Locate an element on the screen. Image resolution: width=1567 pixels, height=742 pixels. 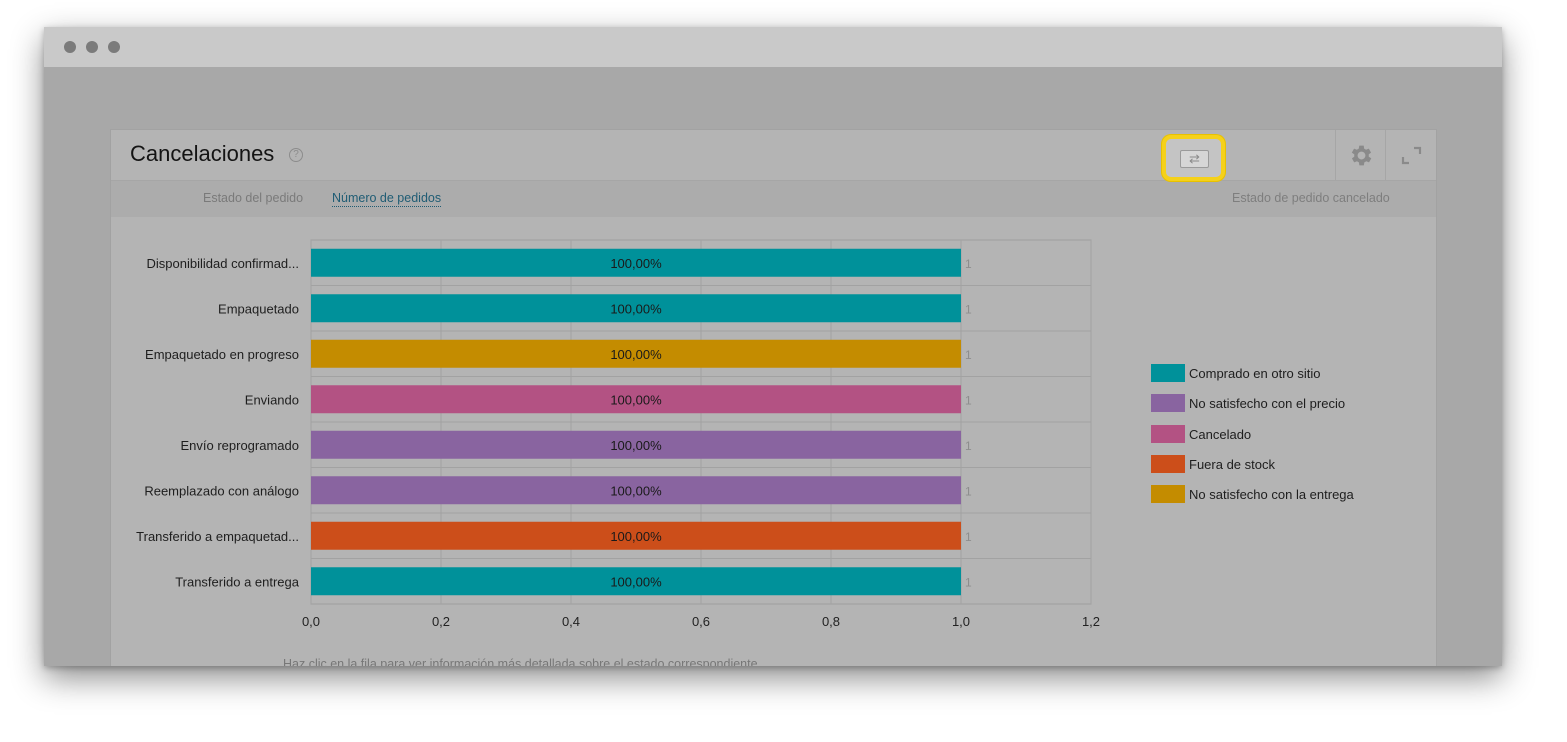
window-minimize-dot is located at coordinates (92, 47).